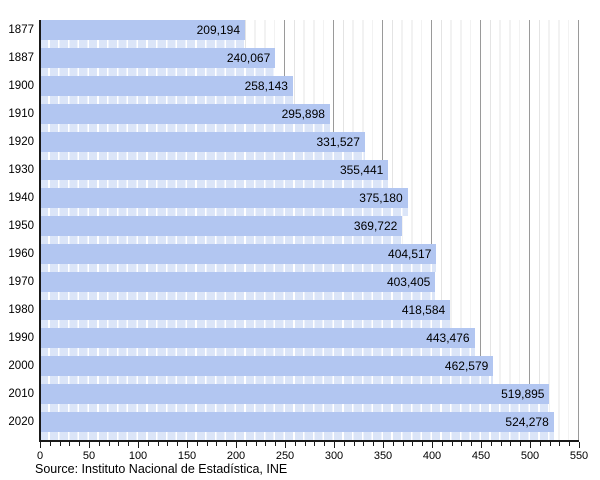 The width and height of the screenshot is (600, 480). I want to click on bar-value-label: 331,527, so click(338, 142).